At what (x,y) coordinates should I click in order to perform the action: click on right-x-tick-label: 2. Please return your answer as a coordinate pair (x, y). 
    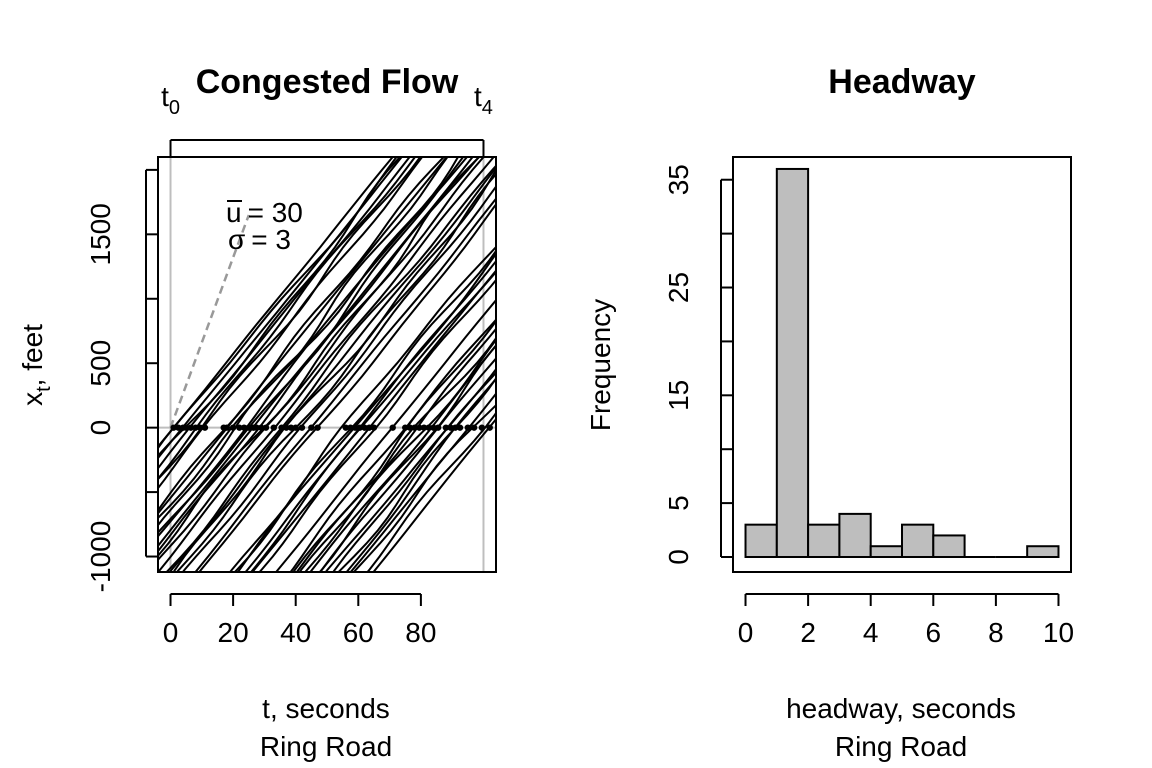
    Looking at the image, I should click on (808, 632).